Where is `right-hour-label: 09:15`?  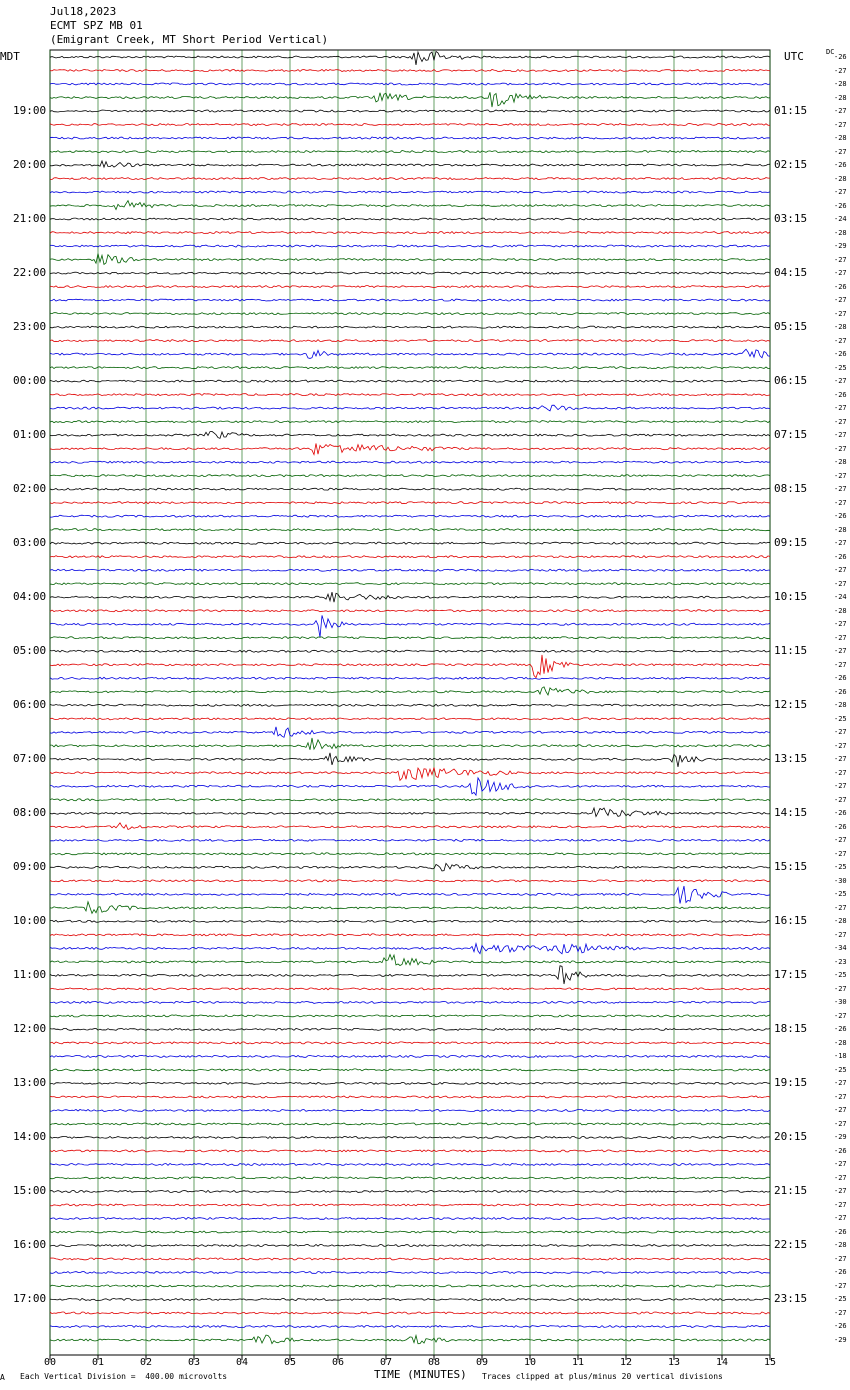 right-hour-label: 09:15 is located at coordinates (791, 543).